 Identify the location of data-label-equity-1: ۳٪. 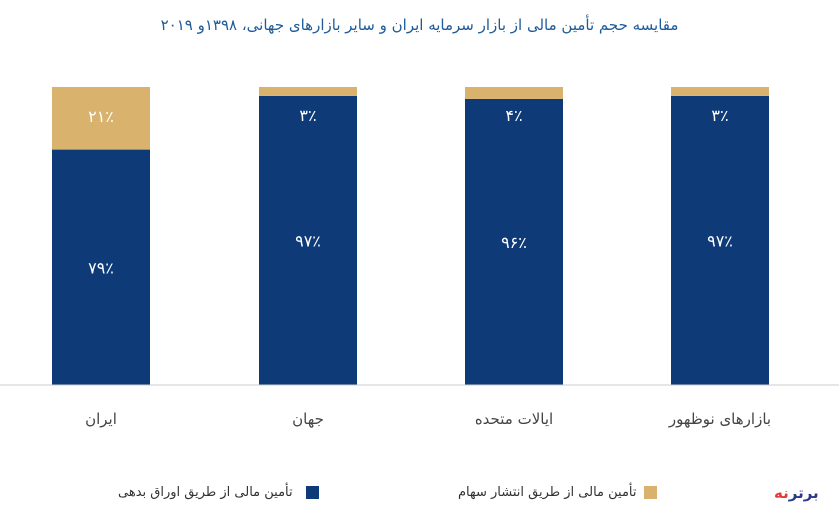
(307, 115).